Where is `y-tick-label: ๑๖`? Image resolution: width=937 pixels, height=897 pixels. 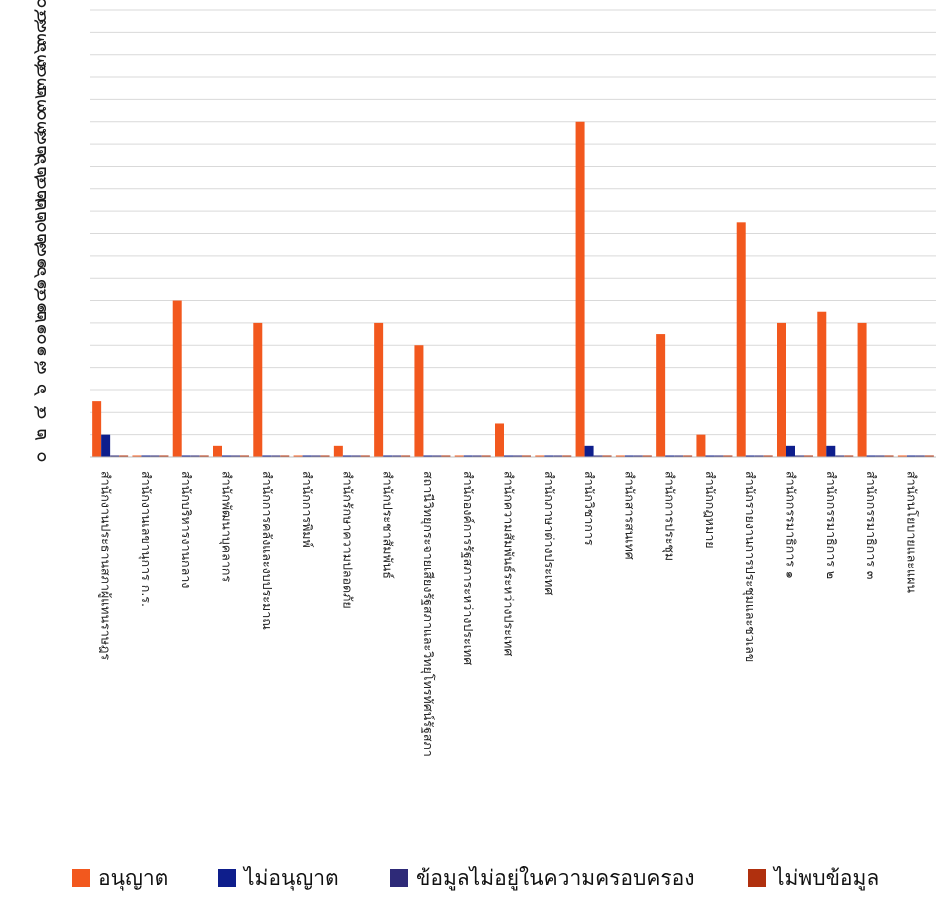
y-tick-label: ๑๖ is located at coordinates (40, 278).